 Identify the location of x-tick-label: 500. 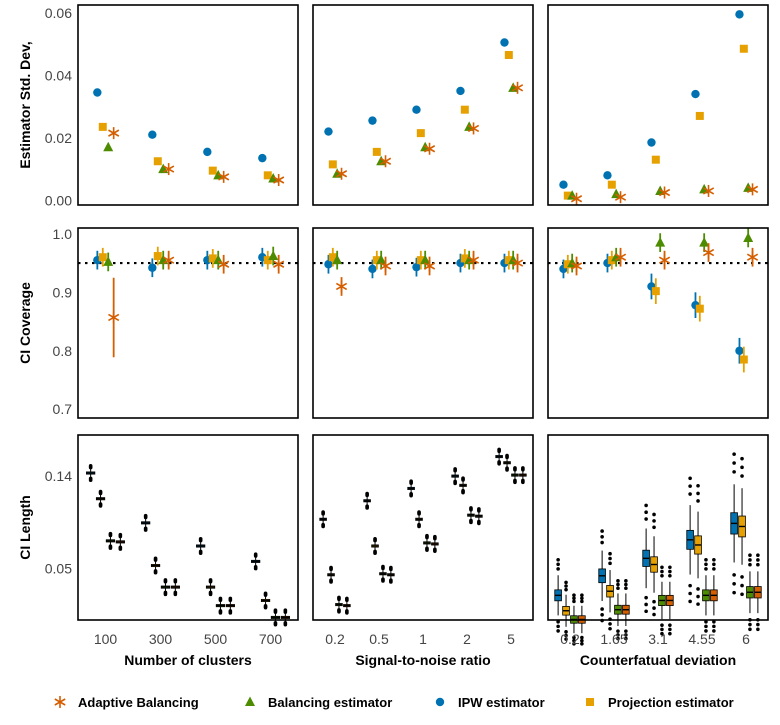
(216, 639).